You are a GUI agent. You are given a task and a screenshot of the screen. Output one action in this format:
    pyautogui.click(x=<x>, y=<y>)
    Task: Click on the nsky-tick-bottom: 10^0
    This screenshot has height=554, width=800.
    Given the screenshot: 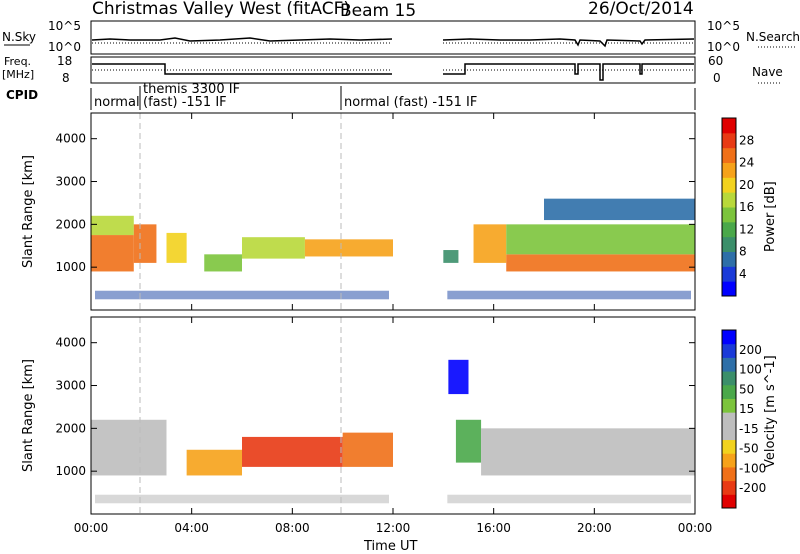 What is the action you would take?
    pyautogui.click(x=64, y=47)
    